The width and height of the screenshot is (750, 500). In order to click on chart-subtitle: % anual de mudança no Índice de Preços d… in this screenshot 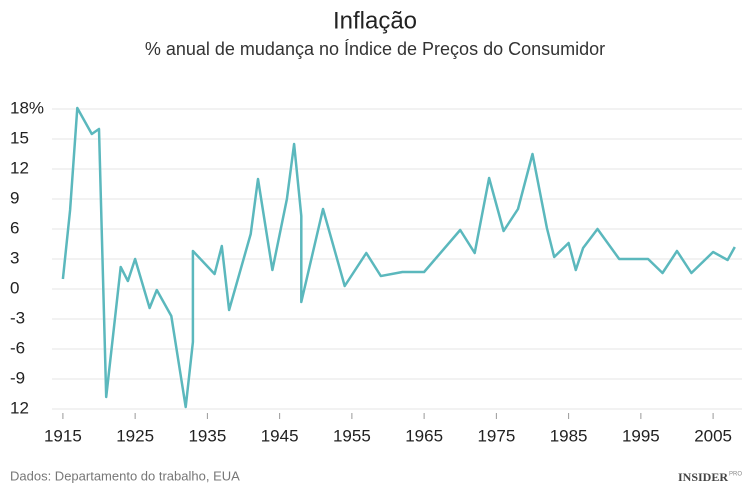, I will do `click(375, 49)`.